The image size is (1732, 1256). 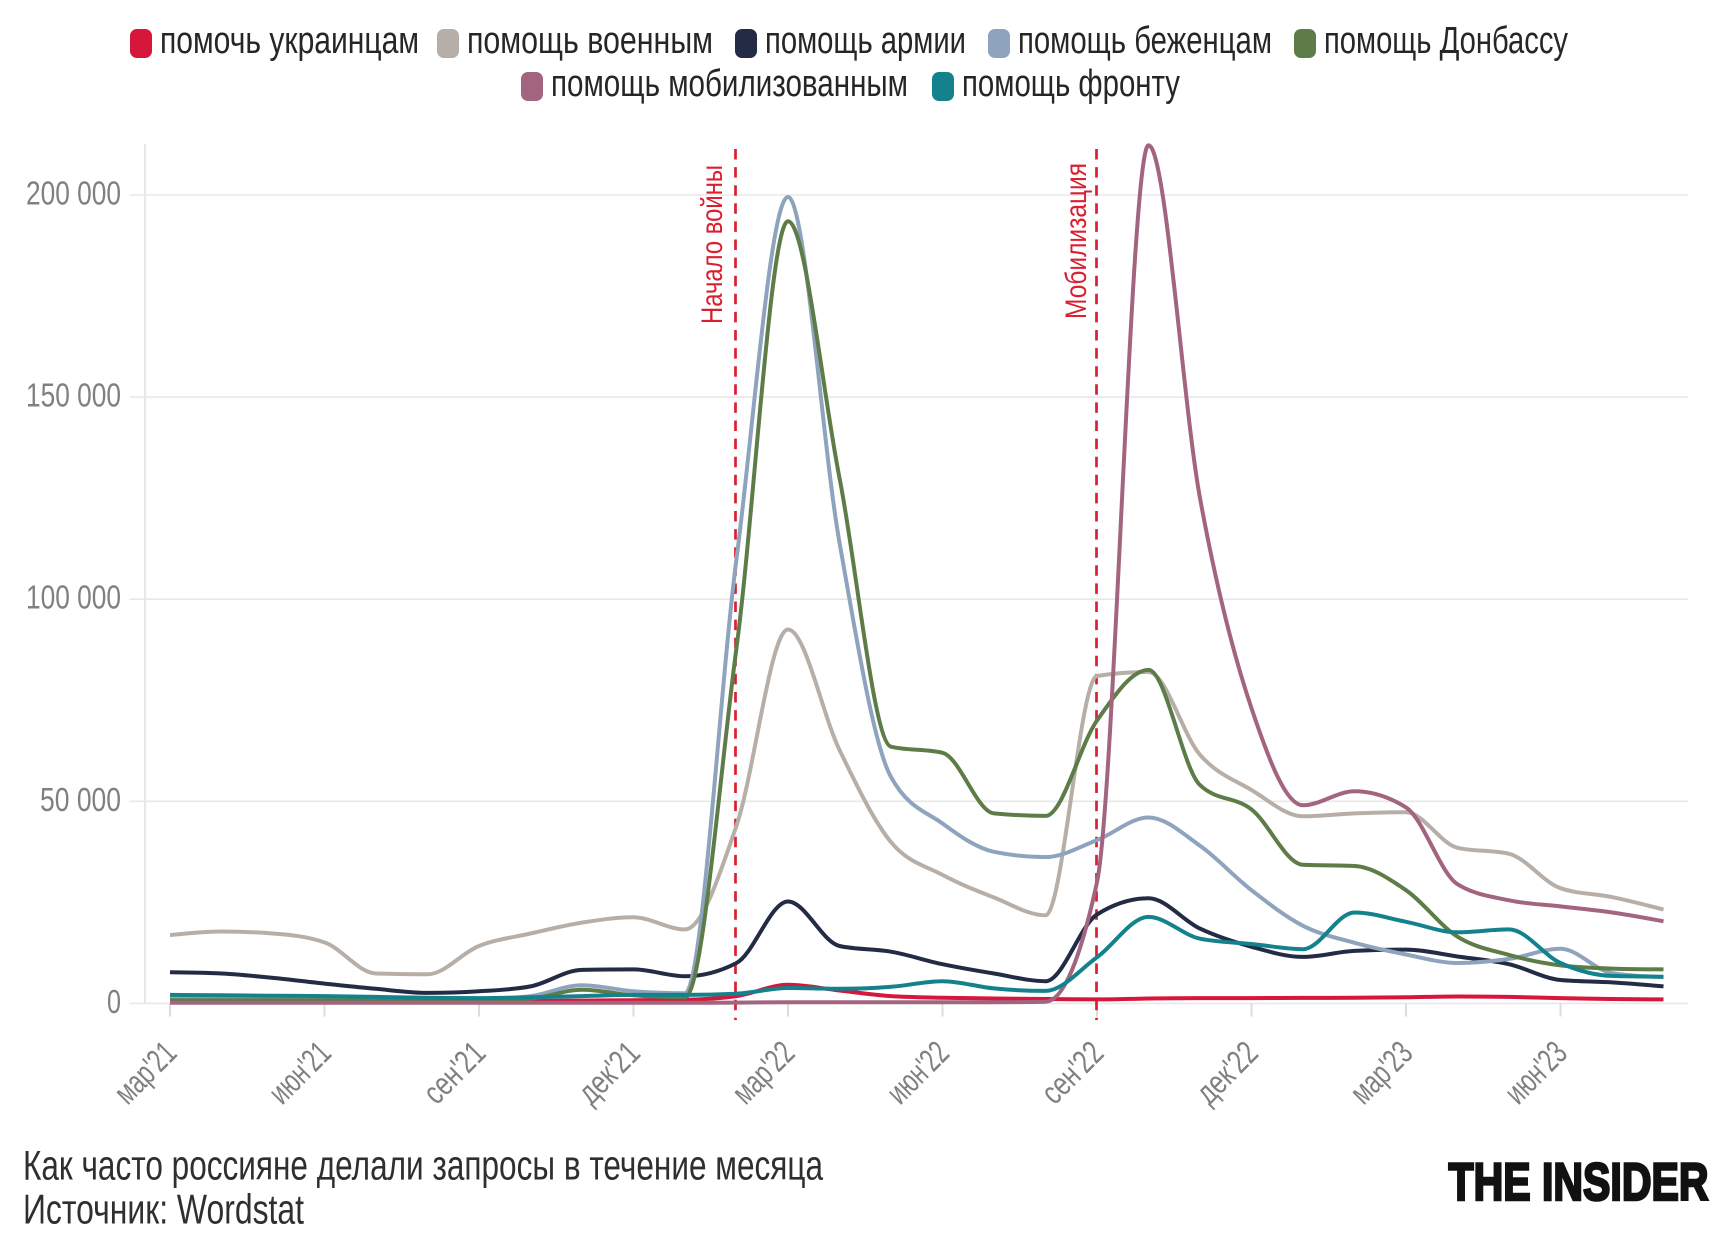 I want to click on svg-text: 100 000, so click(x=73, y=597).